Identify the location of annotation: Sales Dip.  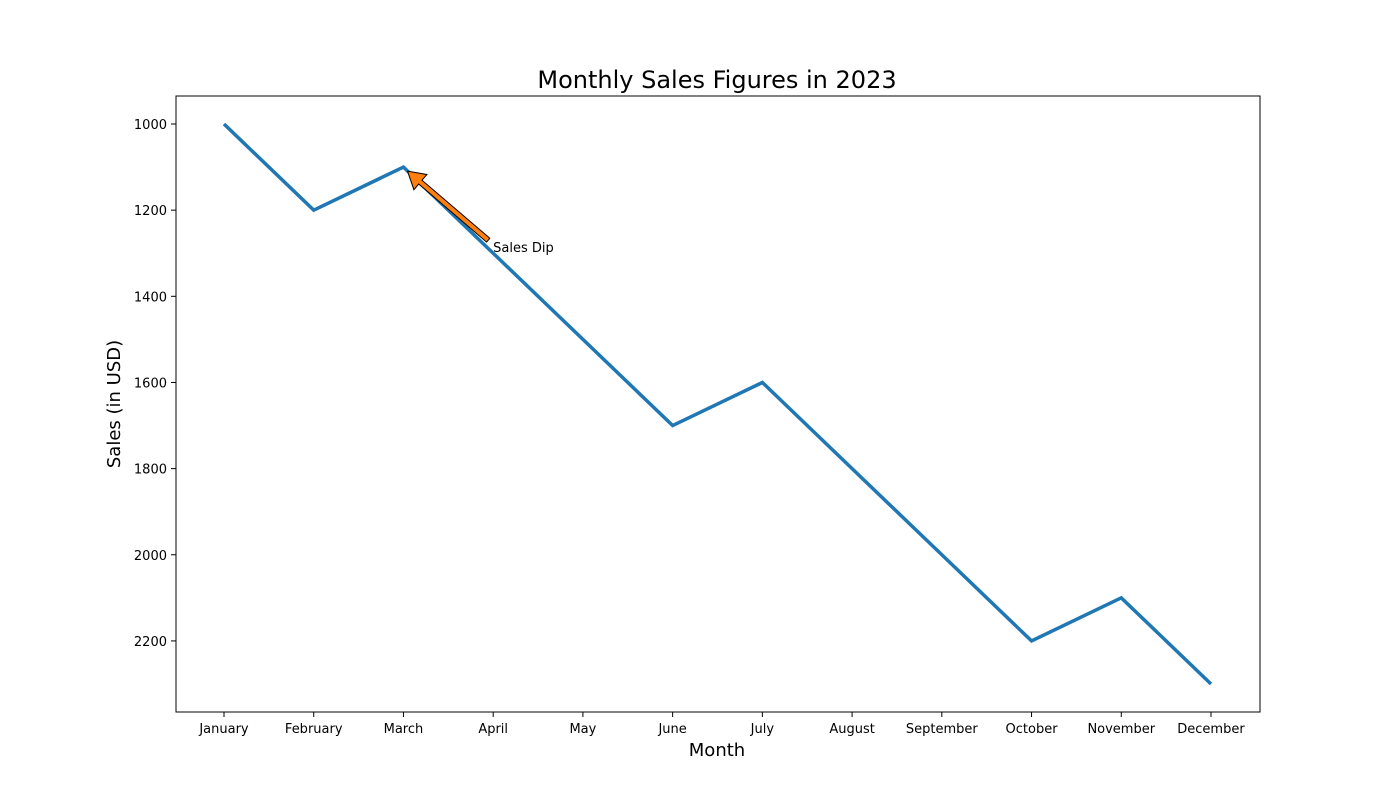
(480, 213).